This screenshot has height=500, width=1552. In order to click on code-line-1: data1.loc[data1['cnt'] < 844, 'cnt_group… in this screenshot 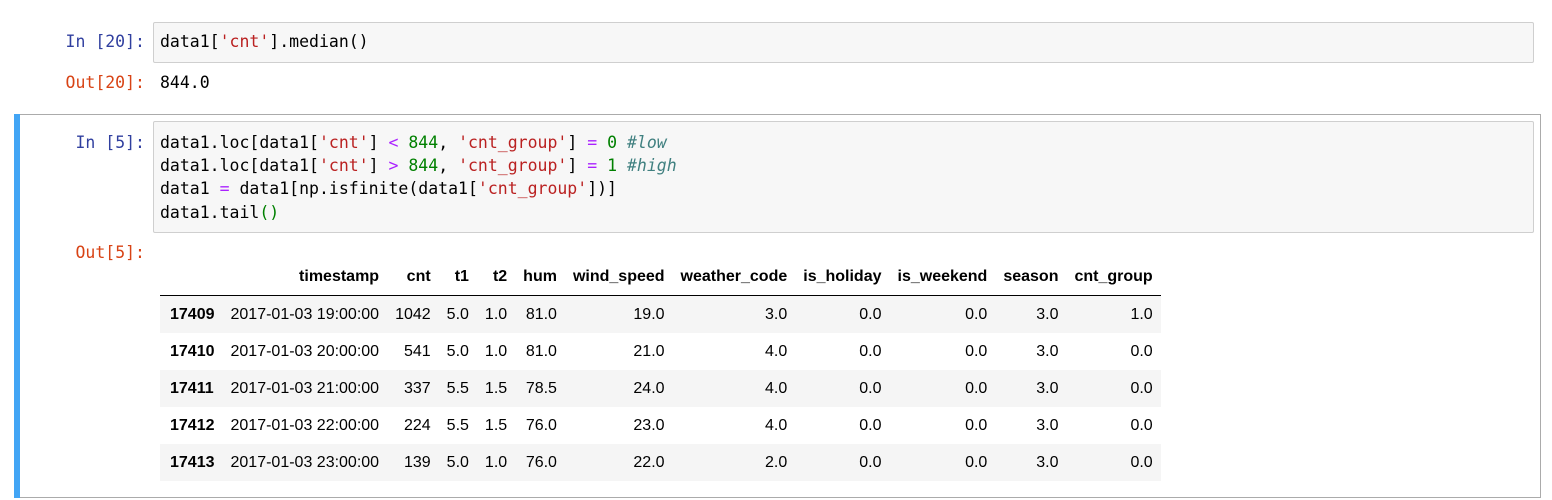, I will do `click(413, 142)`.